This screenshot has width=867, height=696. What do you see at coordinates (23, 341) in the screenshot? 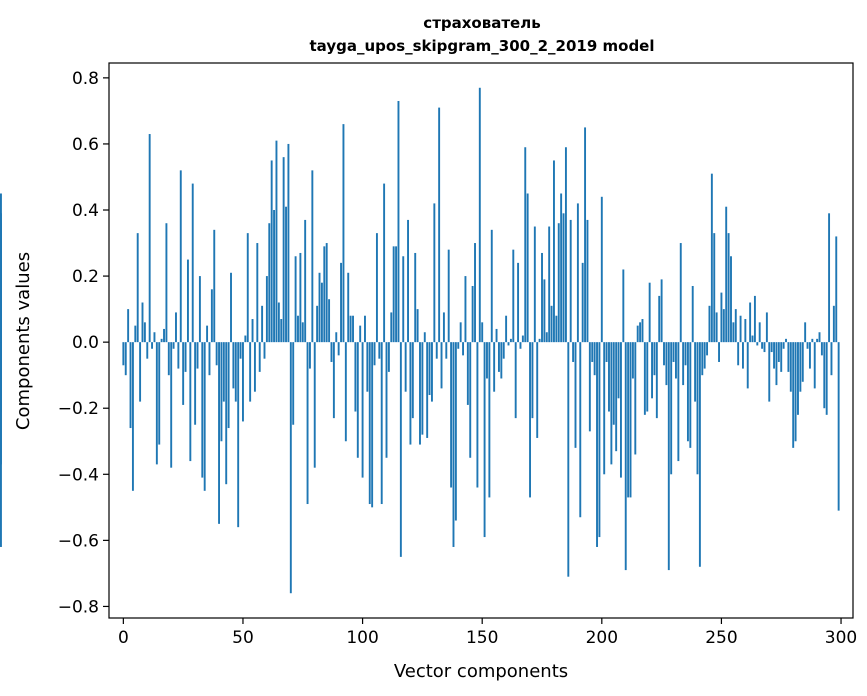
I see `y-axis-label: Components values` at bounding box center [23, 341].